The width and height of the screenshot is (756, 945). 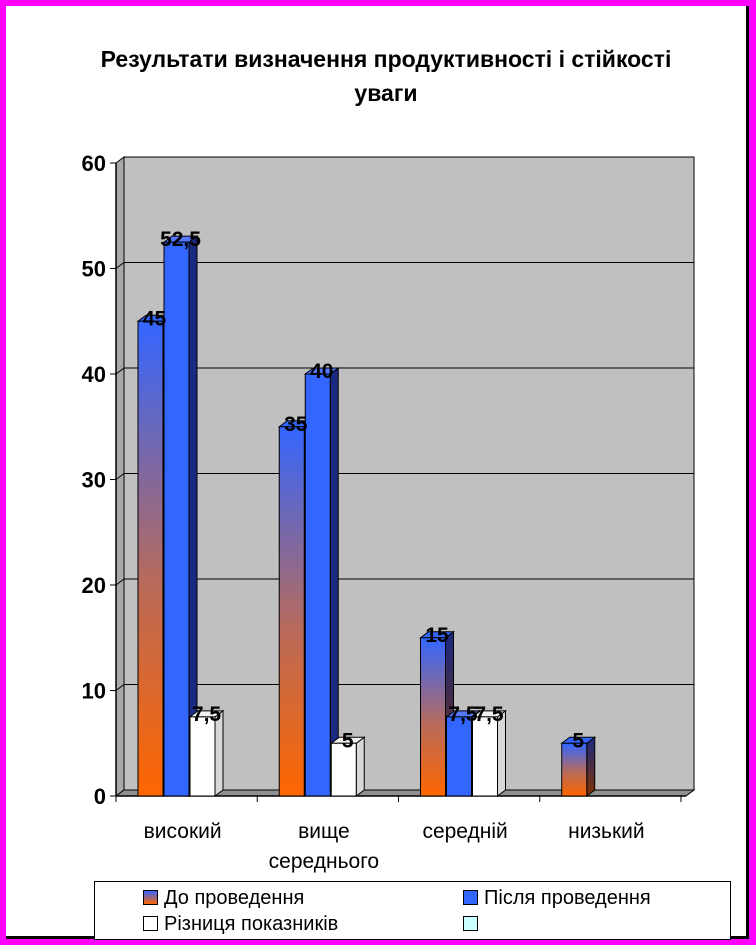 What do you see at coordinates (324, 861) in the screenshot?
I see `x-tick-label: середнього` at bounding box center [324, 861].